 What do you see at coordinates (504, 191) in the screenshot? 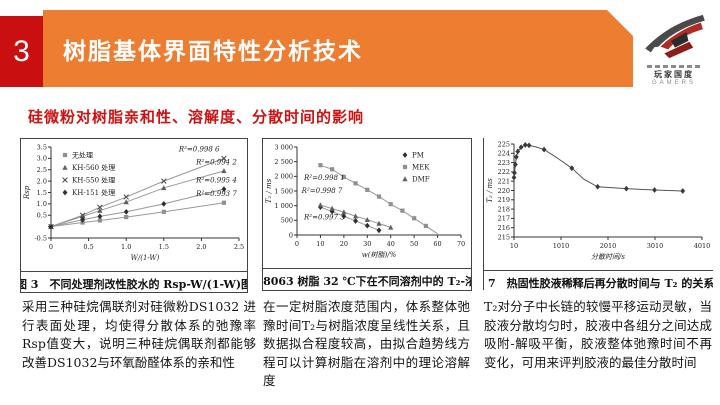
I see `svg-text: 220` at bounding box center [504, 191].